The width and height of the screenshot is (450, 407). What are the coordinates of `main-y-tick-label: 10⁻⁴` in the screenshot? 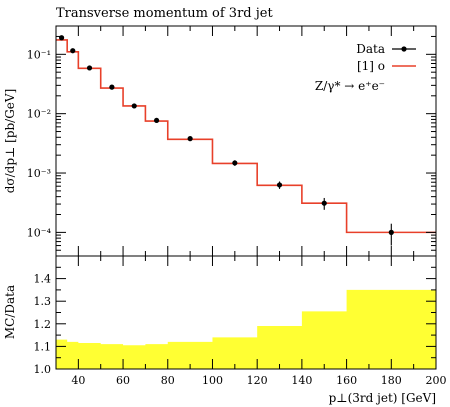 It's located at (39, 232).